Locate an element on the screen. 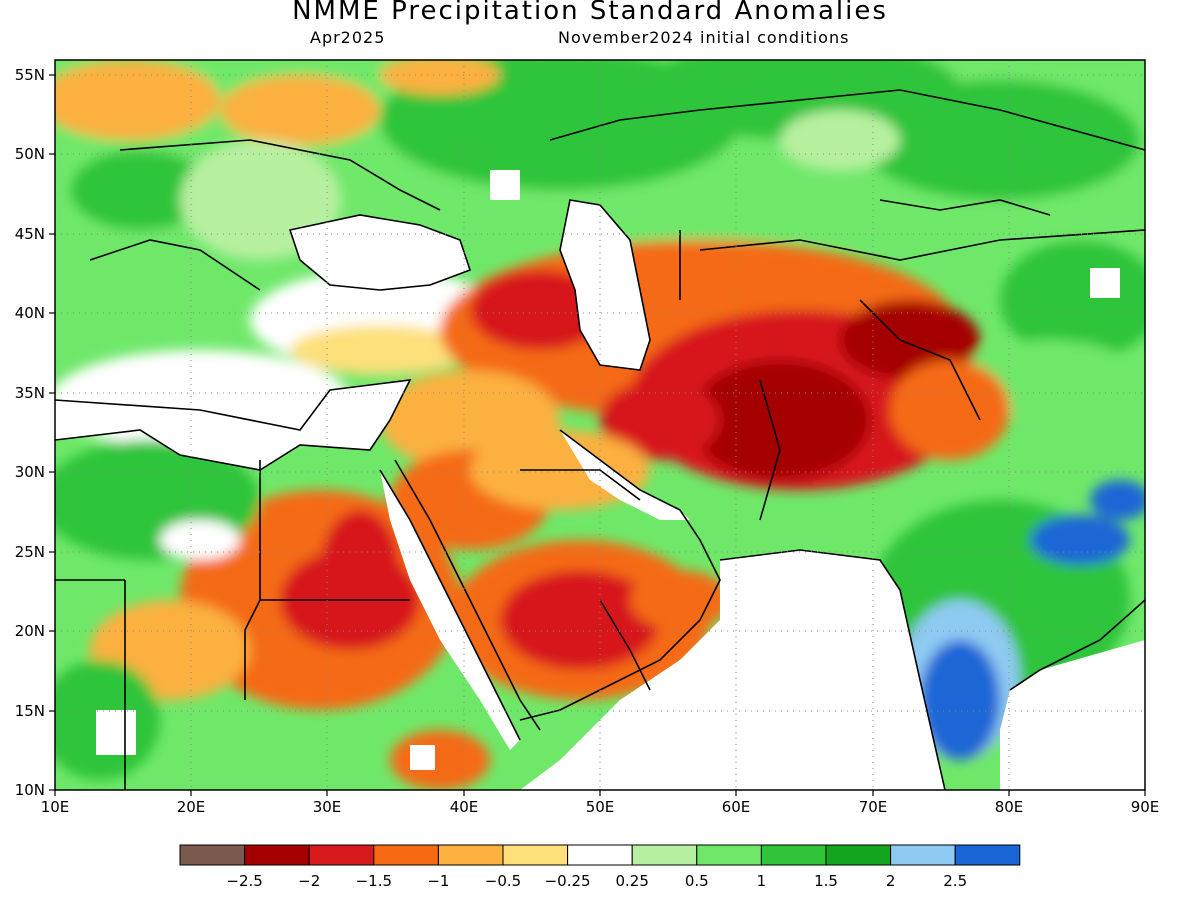 The width and height of the screenshot is (1200, 900). colorbar-tick-label: −1 is located at coordinates (438, 881).